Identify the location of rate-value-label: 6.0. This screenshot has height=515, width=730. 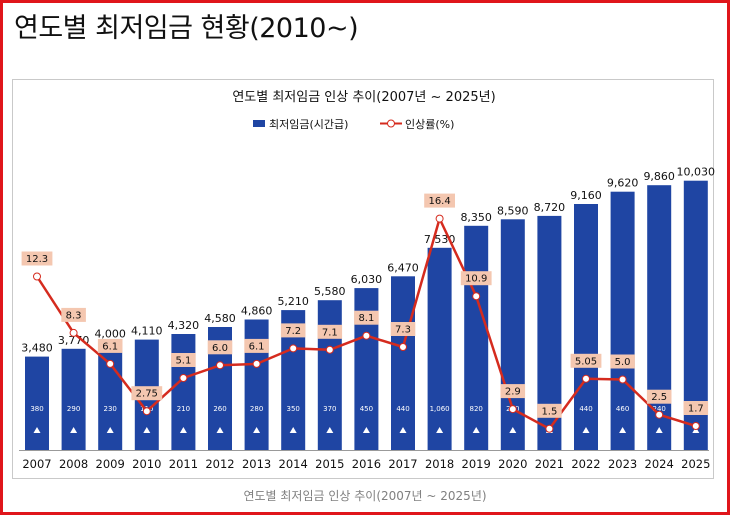
(220, 348).